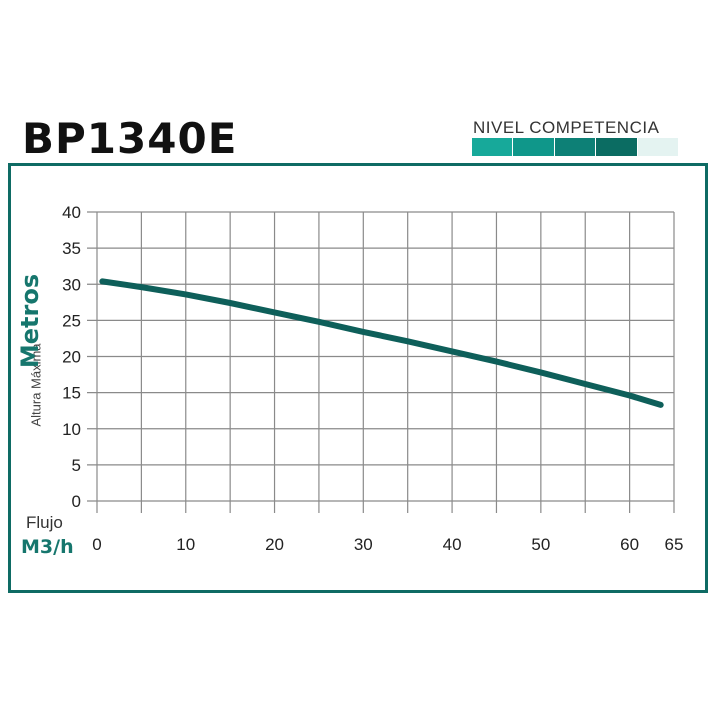 The image size is (720, 720). Describe the element at coordinates (674, 544) in the screenshot. I see `x-tick-label: 65` at that location.